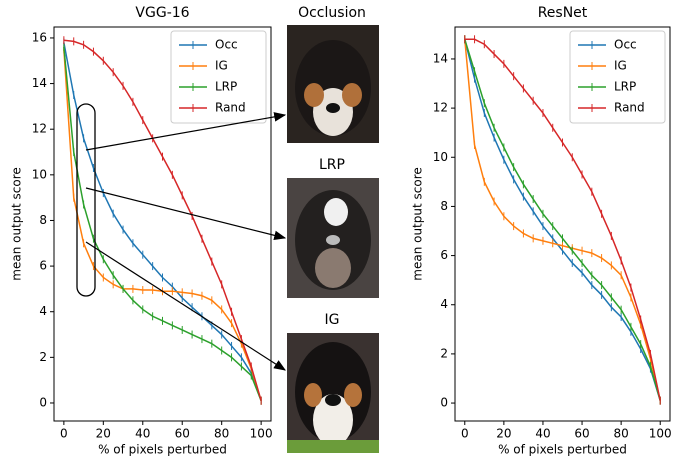  What do you see at coordinates (332, 320) in the screenshot?
I see `image-title: IG` at bounding box center [332, 320].